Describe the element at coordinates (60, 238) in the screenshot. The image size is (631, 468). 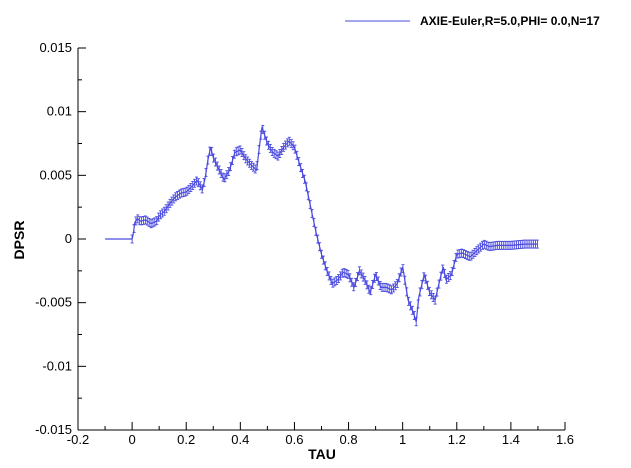
I see `y-axis: -0.015 -0.01 -0.005 0 0.005 0.01 0.015` at that location.